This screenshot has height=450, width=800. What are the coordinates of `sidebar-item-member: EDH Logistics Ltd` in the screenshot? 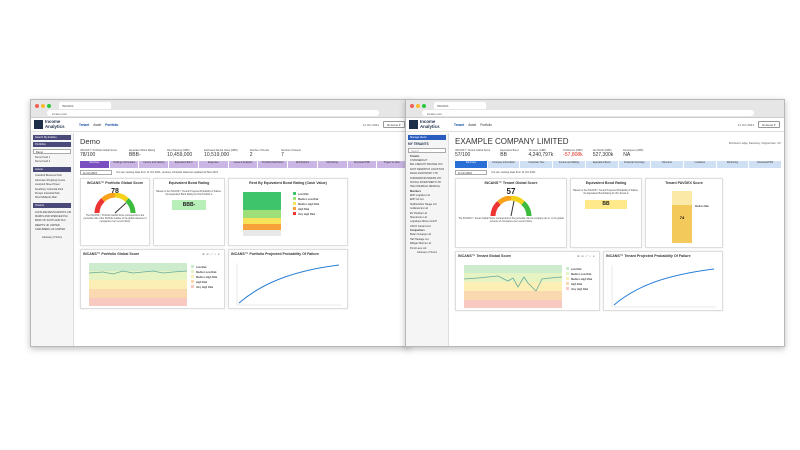 It's located at (420, 196).